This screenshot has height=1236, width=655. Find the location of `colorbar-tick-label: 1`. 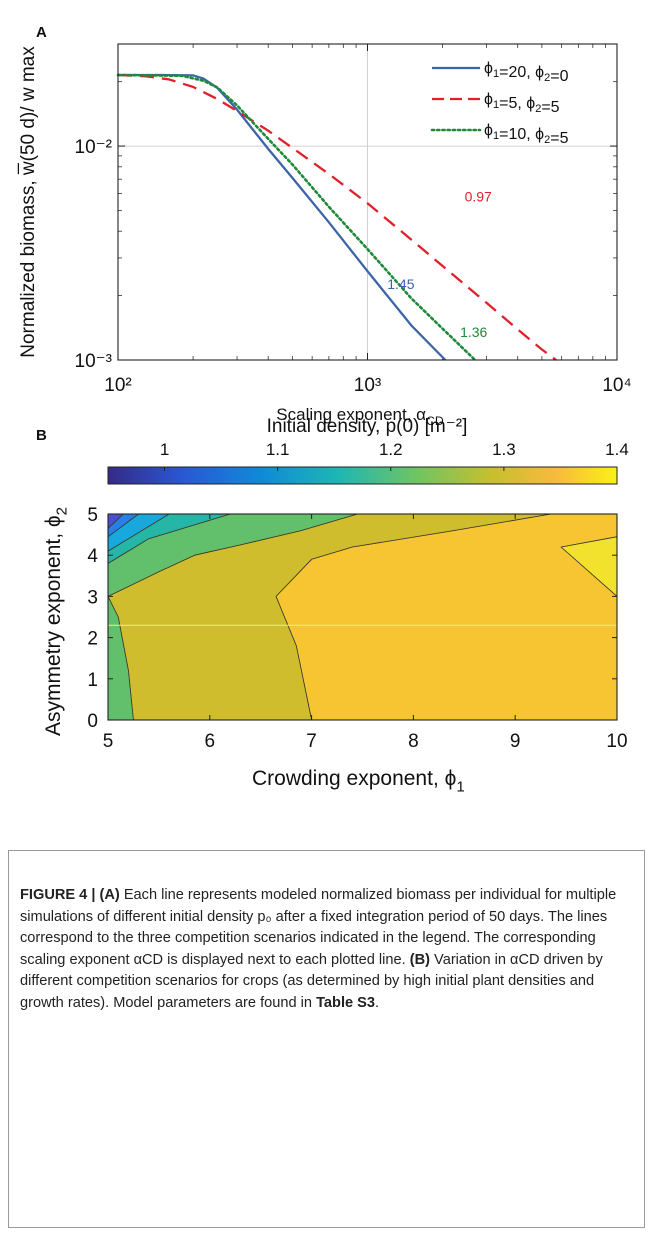

colorbar-tick-label: 1 is located at coordinates (164, 449).